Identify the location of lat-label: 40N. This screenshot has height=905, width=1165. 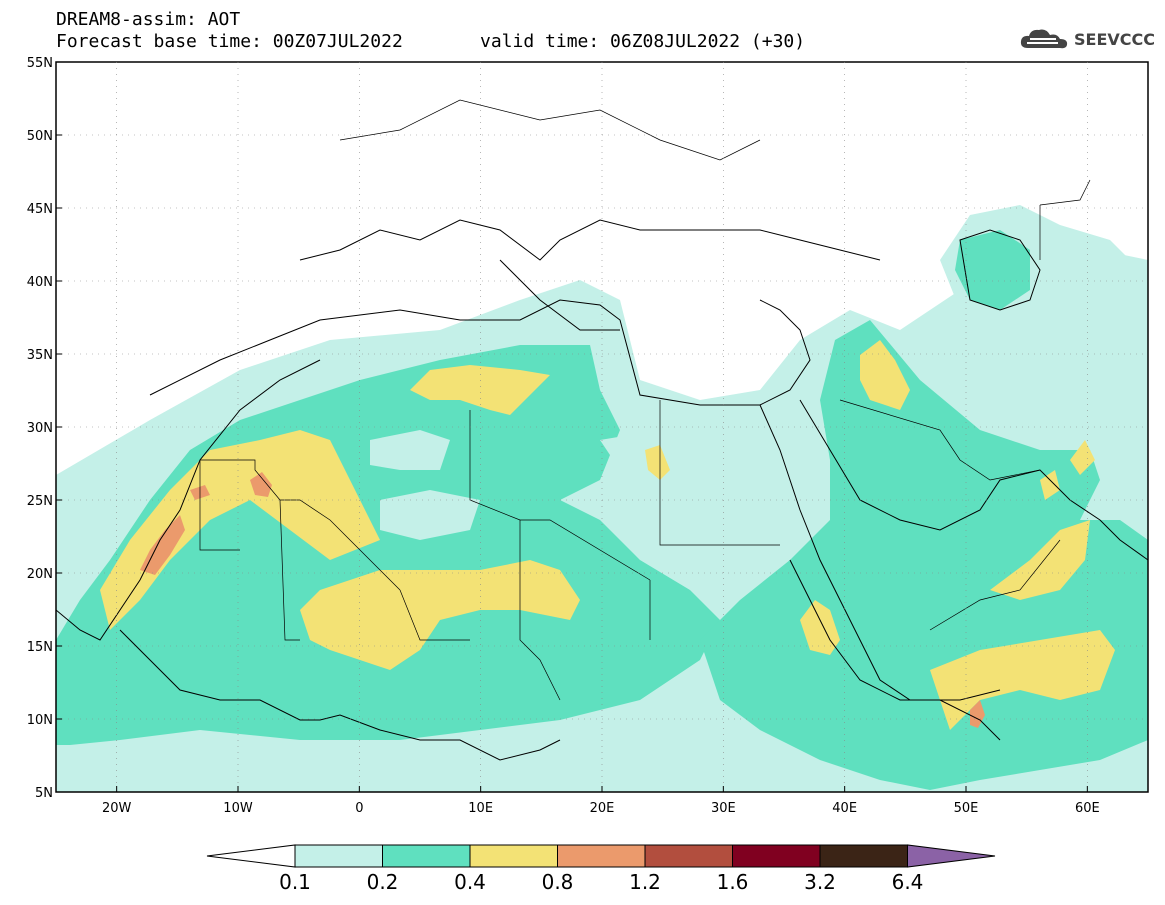
(40, 282).